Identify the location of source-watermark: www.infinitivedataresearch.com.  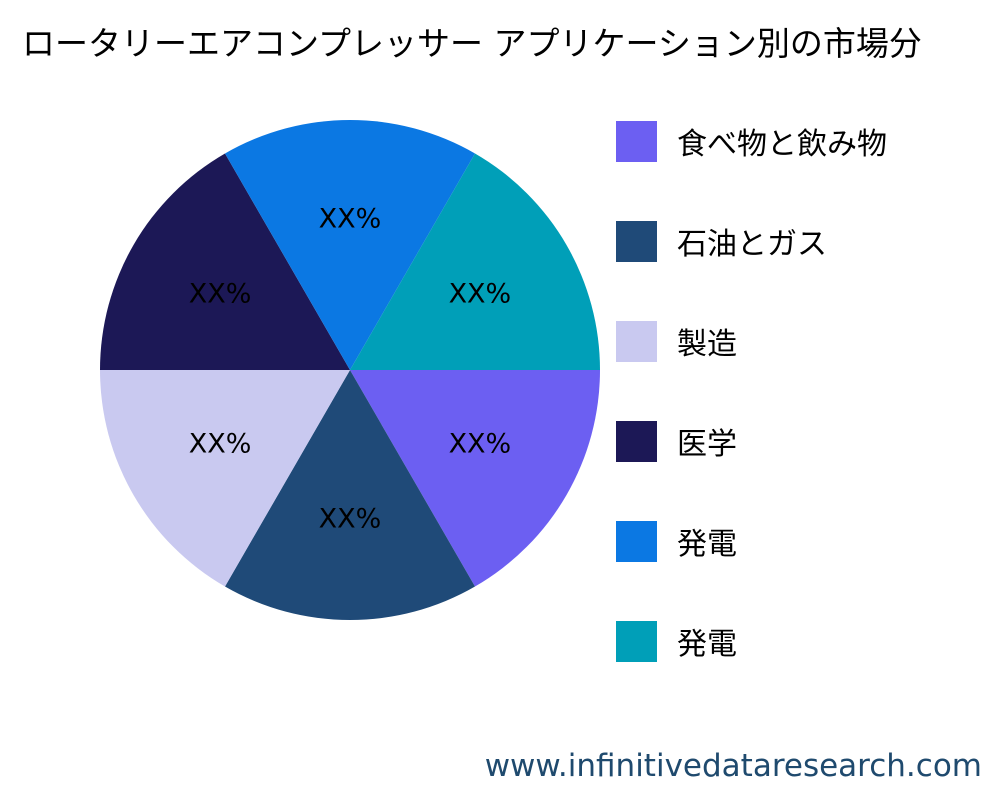
(733, 766).